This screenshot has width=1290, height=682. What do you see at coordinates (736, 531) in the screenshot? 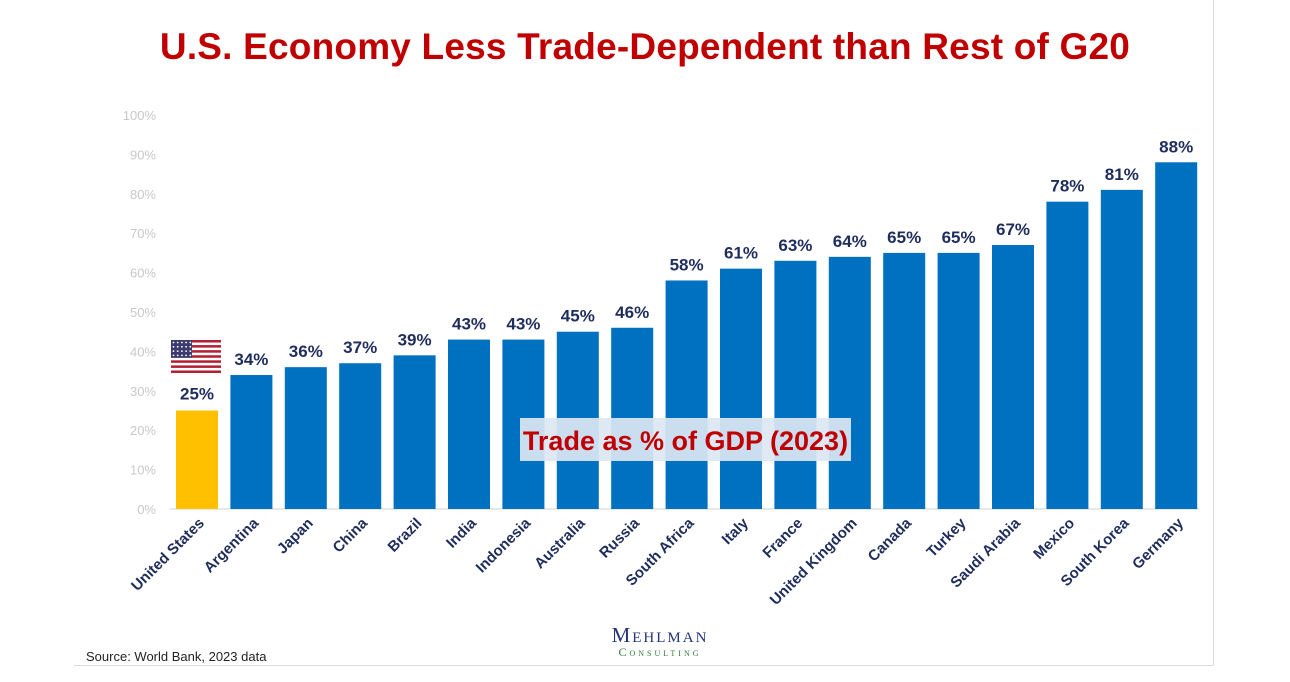
I see `x-tick-label: Italy` at bounding box center [736, 531].